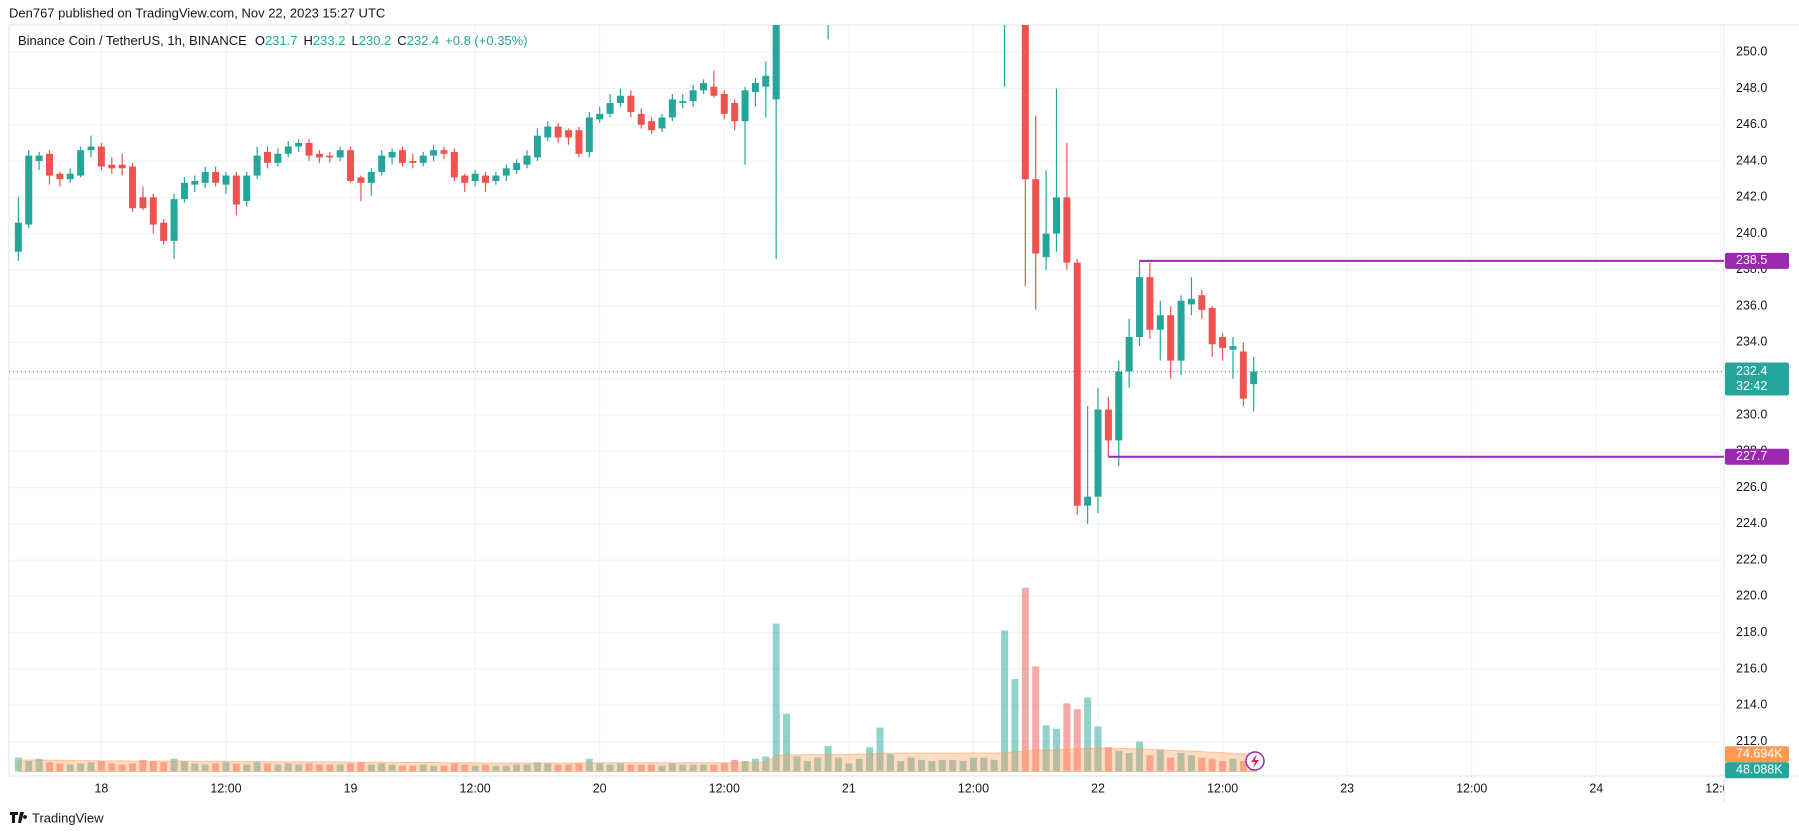 This screenshot has width=1799, height=832. What do you see at coordinates (68, 817) in the screenshot?
I see `footer-text: TradingView` at bounding box center [68, 817].